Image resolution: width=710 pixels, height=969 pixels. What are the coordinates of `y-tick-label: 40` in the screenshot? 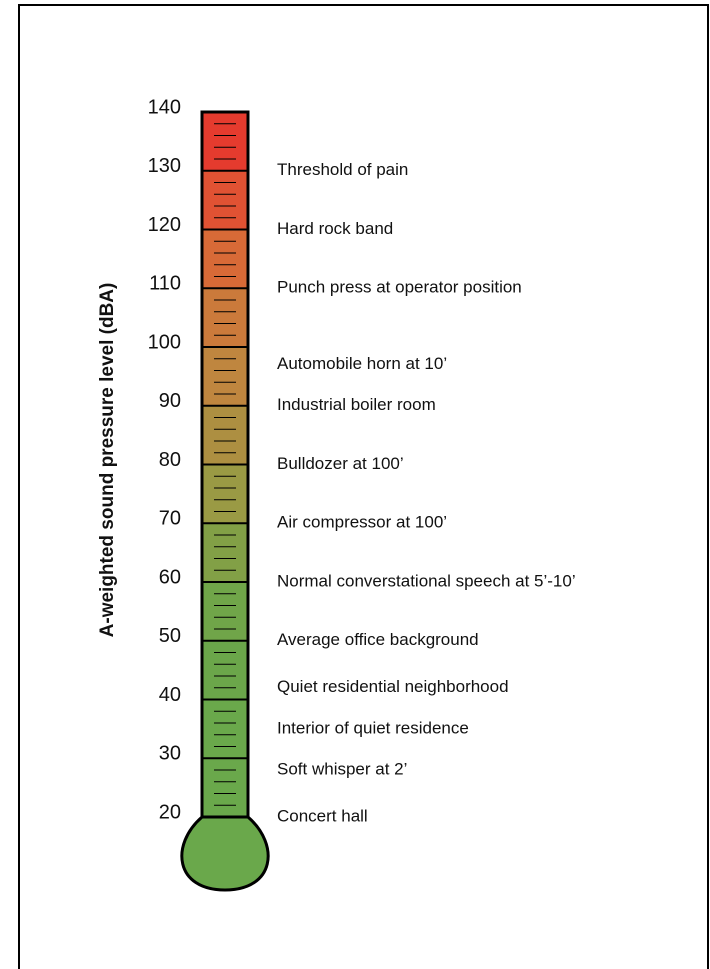 It's located at (170, 695).